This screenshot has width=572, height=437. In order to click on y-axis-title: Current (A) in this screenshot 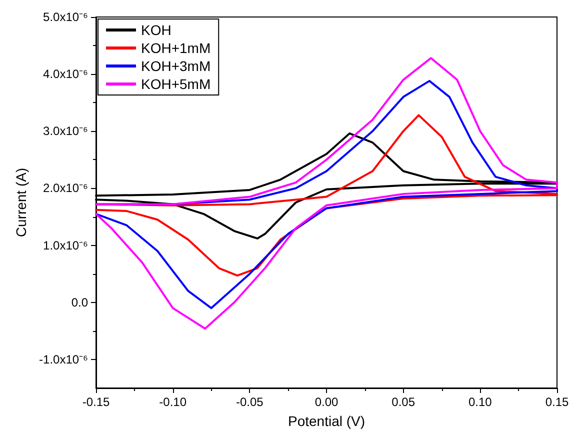, I will do `click(21, 203)`.